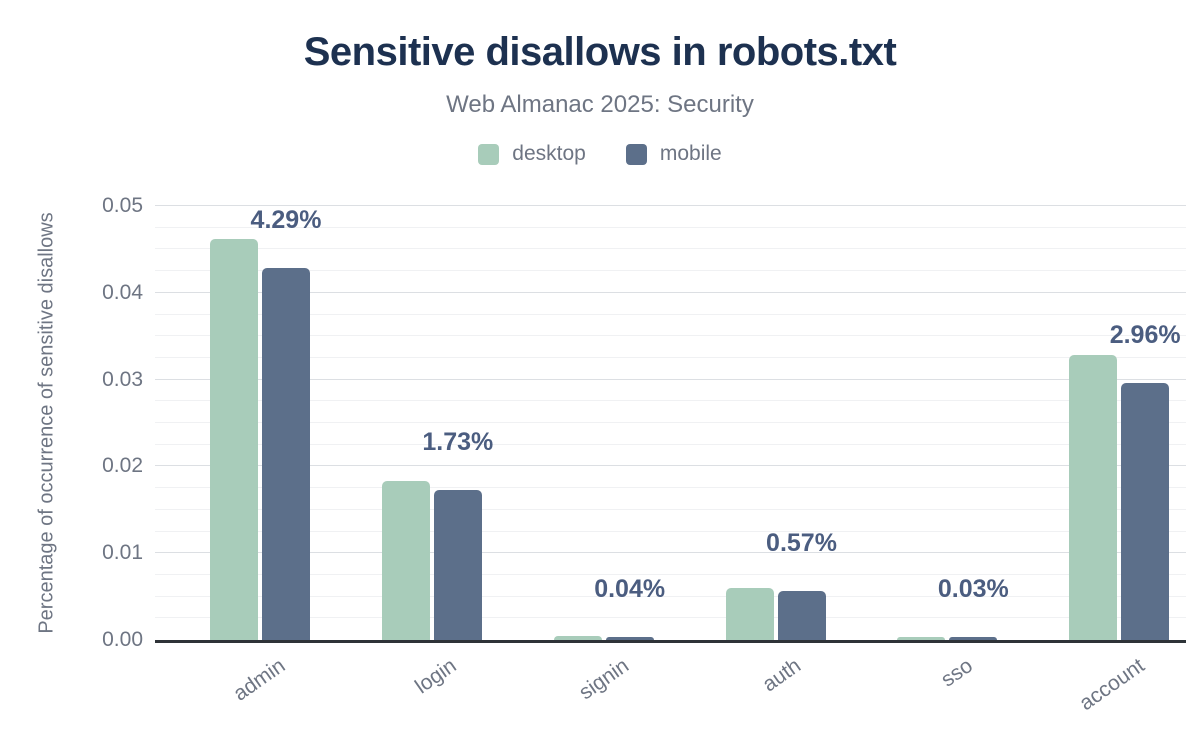 The width and height of the screenshot is (1200, 742). Describe the element at coordinates (801, 615) in the screenshot. I see `bar-mobile-auth` at that location.